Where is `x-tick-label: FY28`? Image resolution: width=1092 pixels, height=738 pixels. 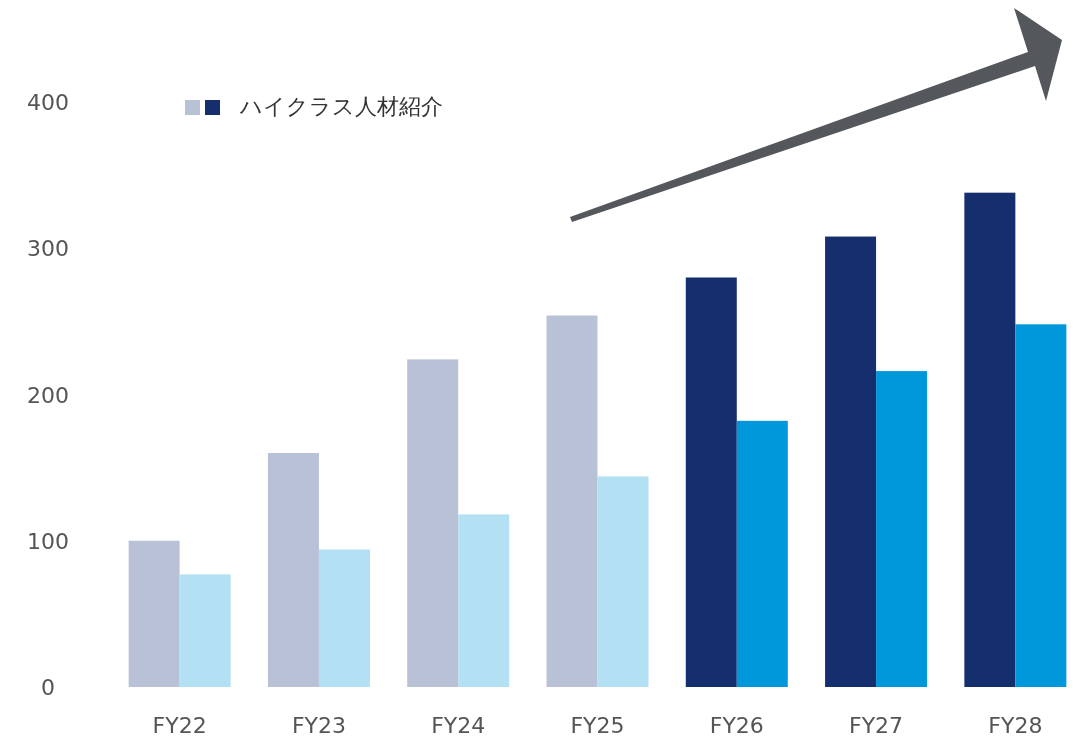 x-tick-label: FY28 is located at coordinates (1015, 725).